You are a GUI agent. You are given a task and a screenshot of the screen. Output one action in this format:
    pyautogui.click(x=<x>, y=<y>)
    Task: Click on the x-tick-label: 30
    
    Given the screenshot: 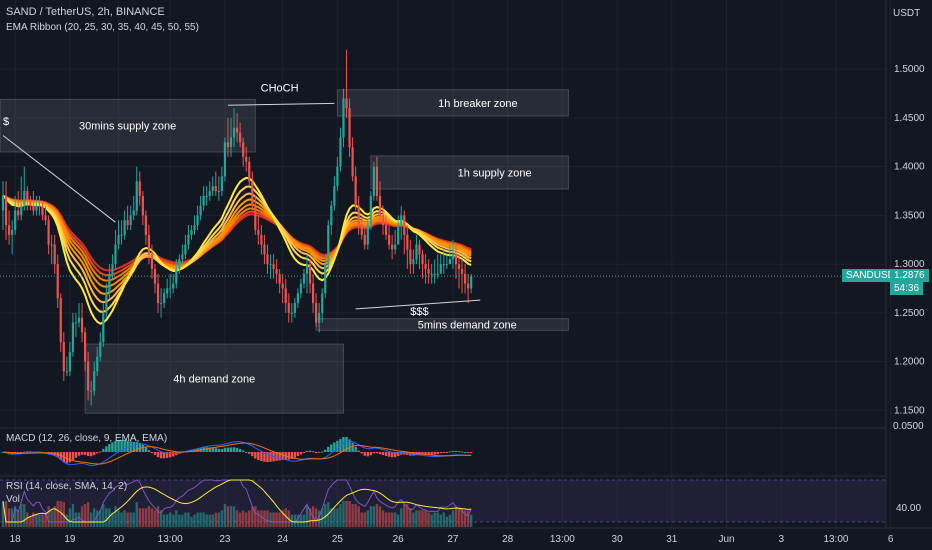 What is the action you would take?
    pyautogui.click(x=618, y=539)
    